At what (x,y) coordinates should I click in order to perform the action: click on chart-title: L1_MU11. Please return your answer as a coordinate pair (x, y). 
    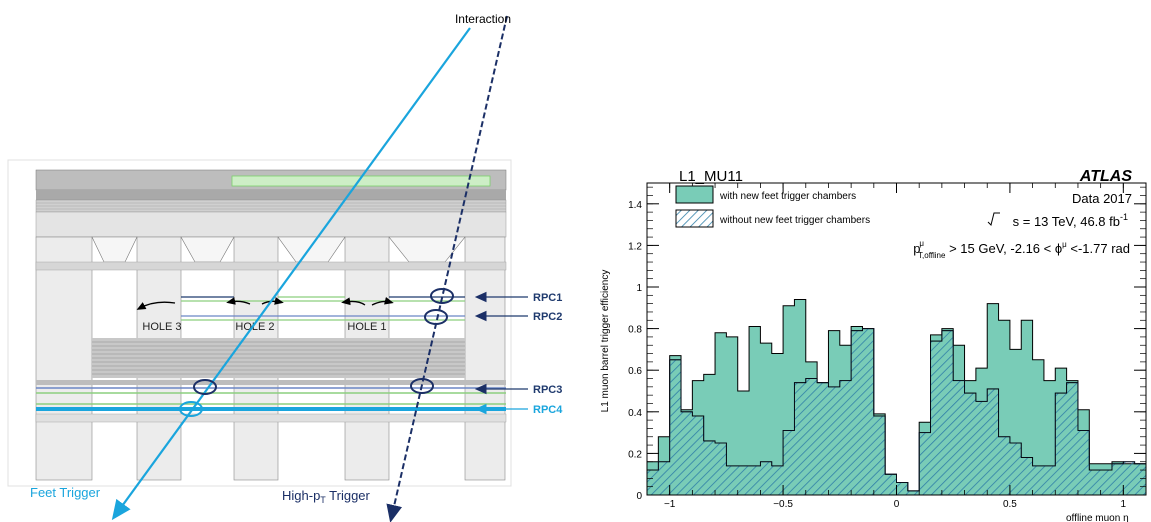
    Looking at the image, I should click on (711, 176).